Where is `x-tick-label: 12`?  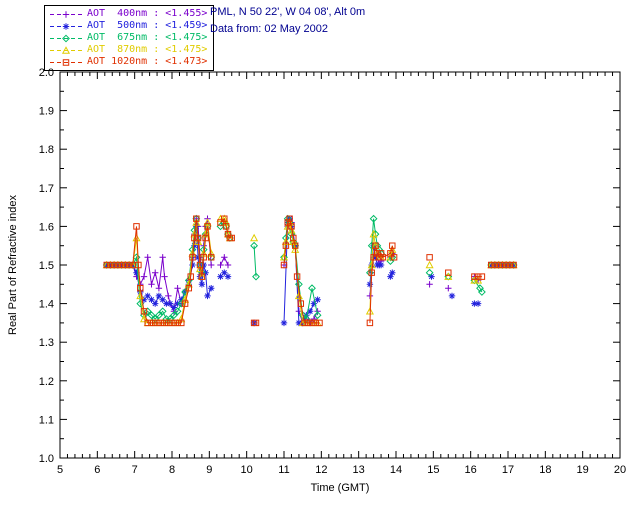
x-tick-label: 12 is located at coordinates (321, 470).